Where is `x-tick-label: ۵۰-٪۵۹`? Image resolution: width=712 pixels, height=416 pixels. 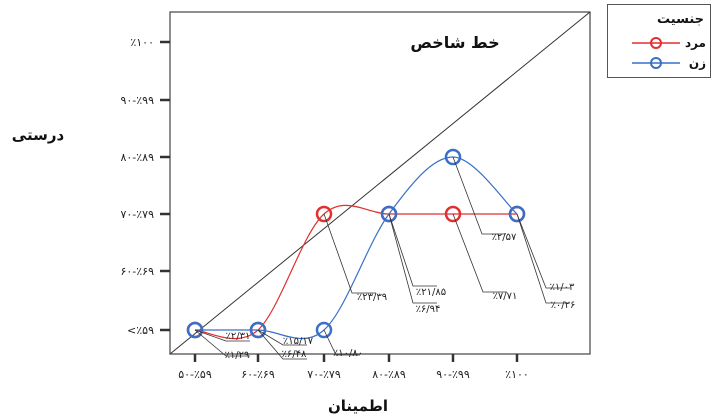 x-tick-label: ۵۰-٪۵۹ is located at coordinates (195, 374).